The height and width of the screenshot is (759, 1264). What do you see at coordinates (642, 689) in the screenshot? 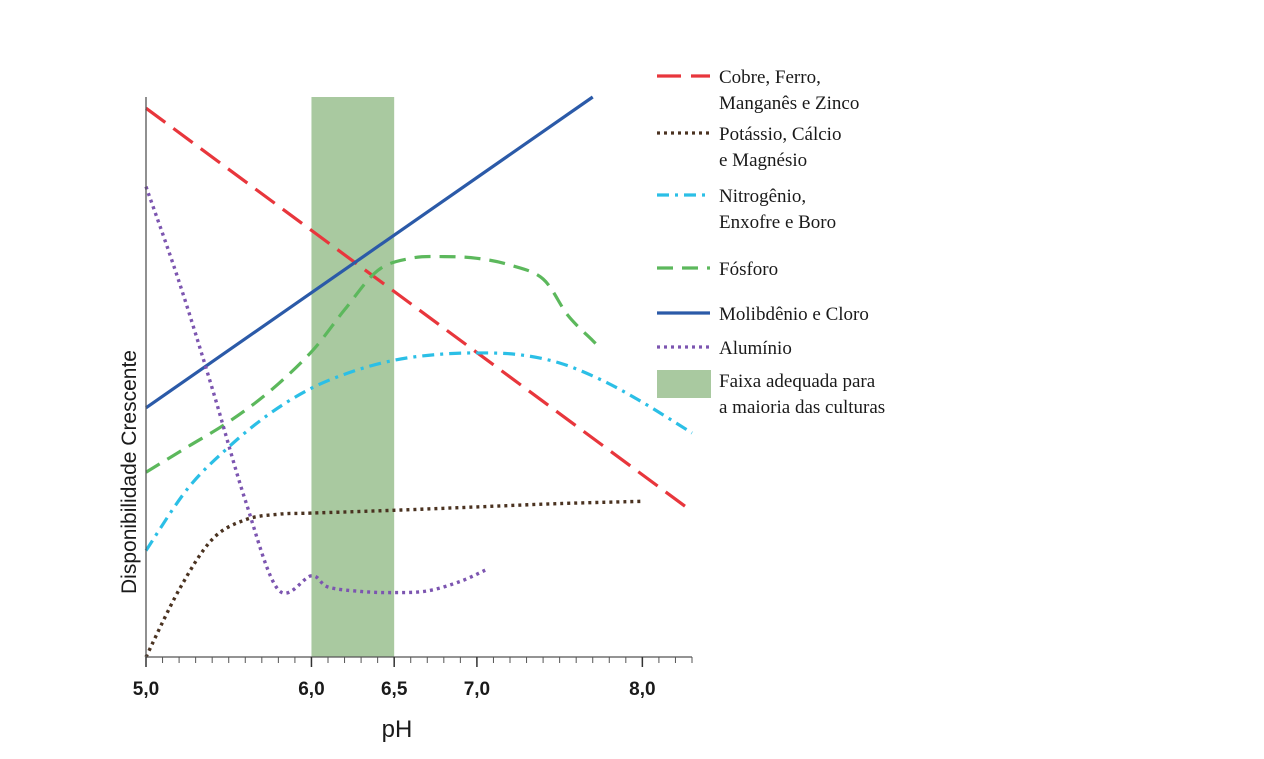
I see `x-tick-label: 8,0` at bounding box center [642, 689].